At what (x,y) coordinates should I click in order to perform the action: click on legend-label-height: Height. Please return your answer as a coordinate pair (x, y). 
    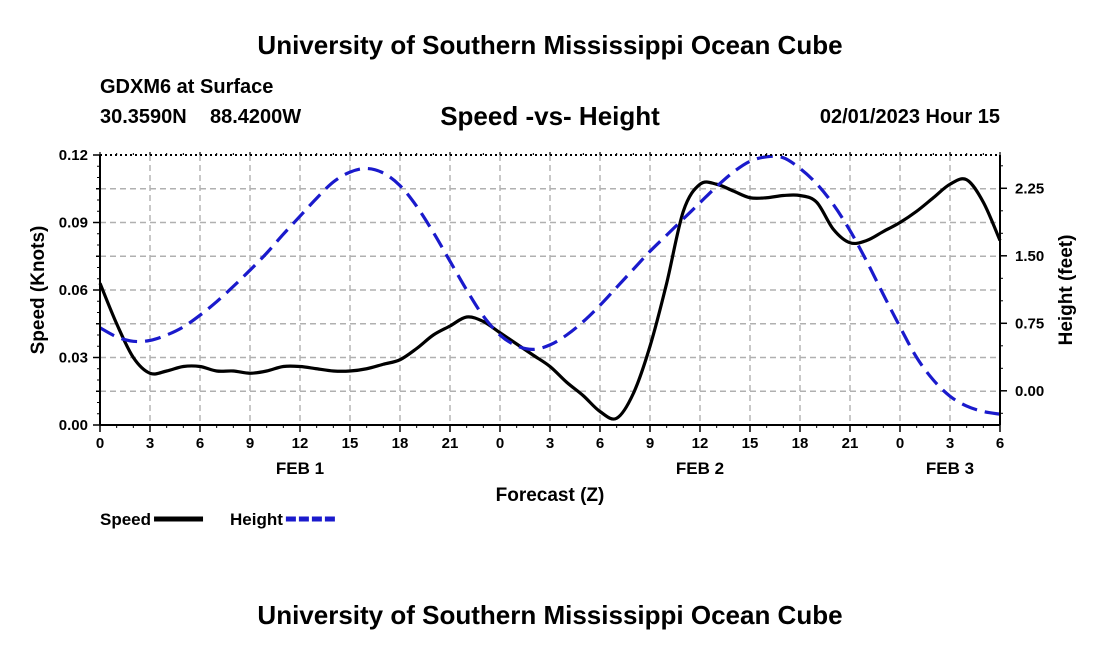
    Looking at the image, I should click on (256, 519).